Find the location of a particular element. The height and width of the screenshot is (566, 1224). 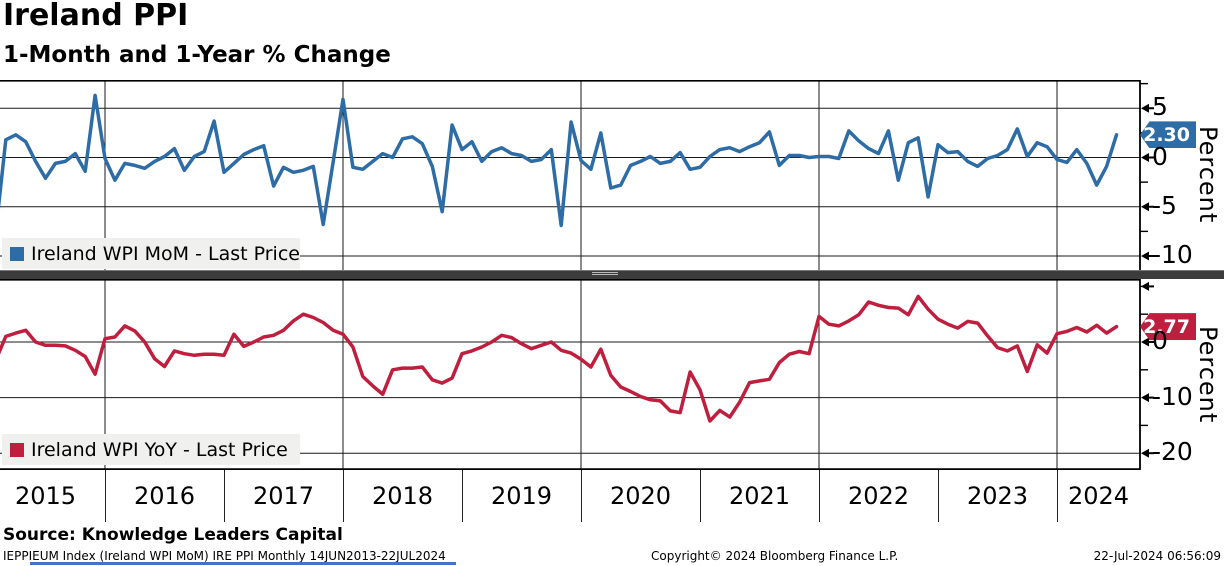

legend-yoy: Ireland WPI YoY - Last Price is located at coordinates (151, 449).